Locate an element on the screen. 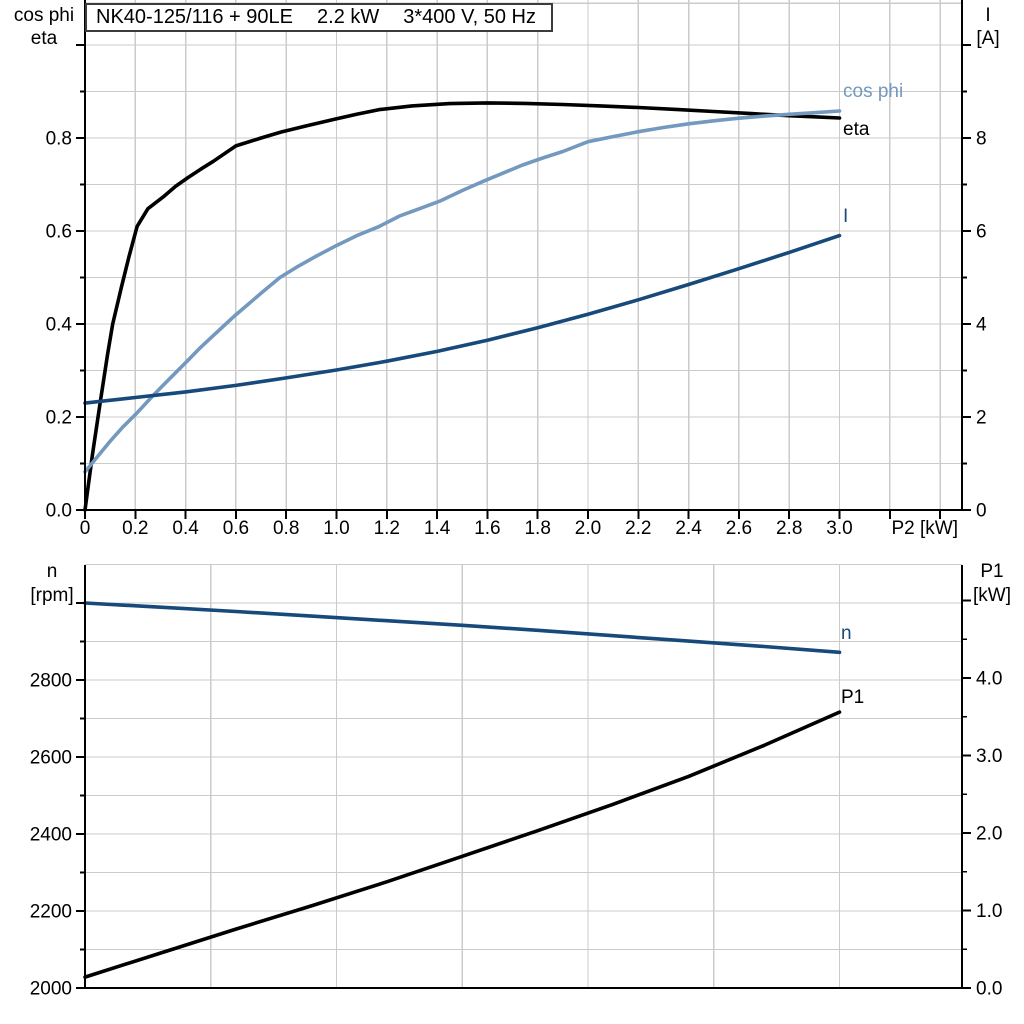 The image size is (1024, 1024). bottom-left-axis-title-line1: n is located at coordinates (52, 571).